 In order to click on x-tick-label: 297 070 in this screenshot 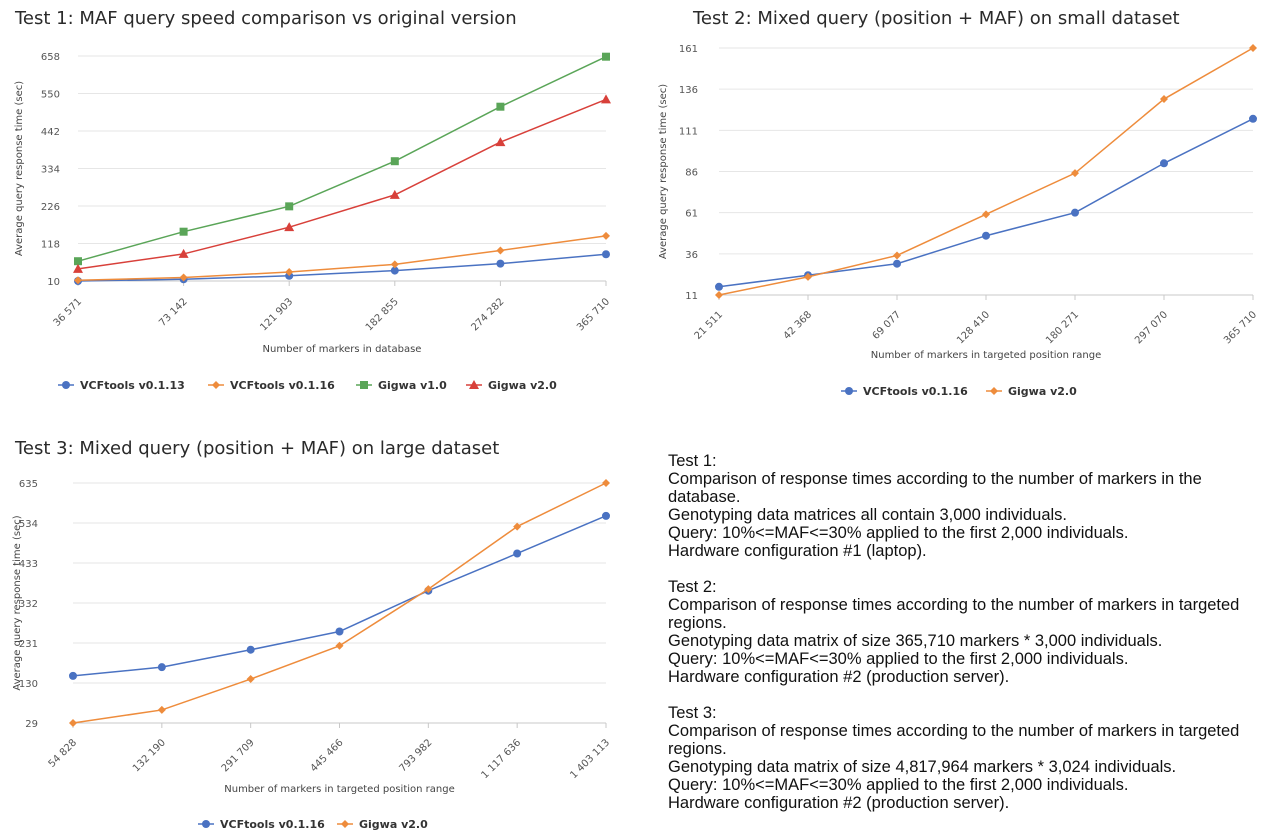, I will do `click(1151, 327)`.